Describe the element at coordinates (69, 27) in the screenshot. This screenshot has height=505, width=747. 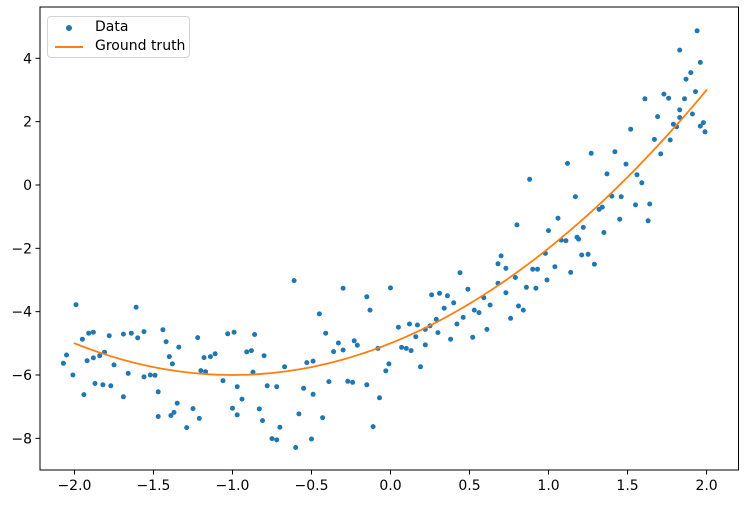
I see `scatter-marker-icon` at that location.